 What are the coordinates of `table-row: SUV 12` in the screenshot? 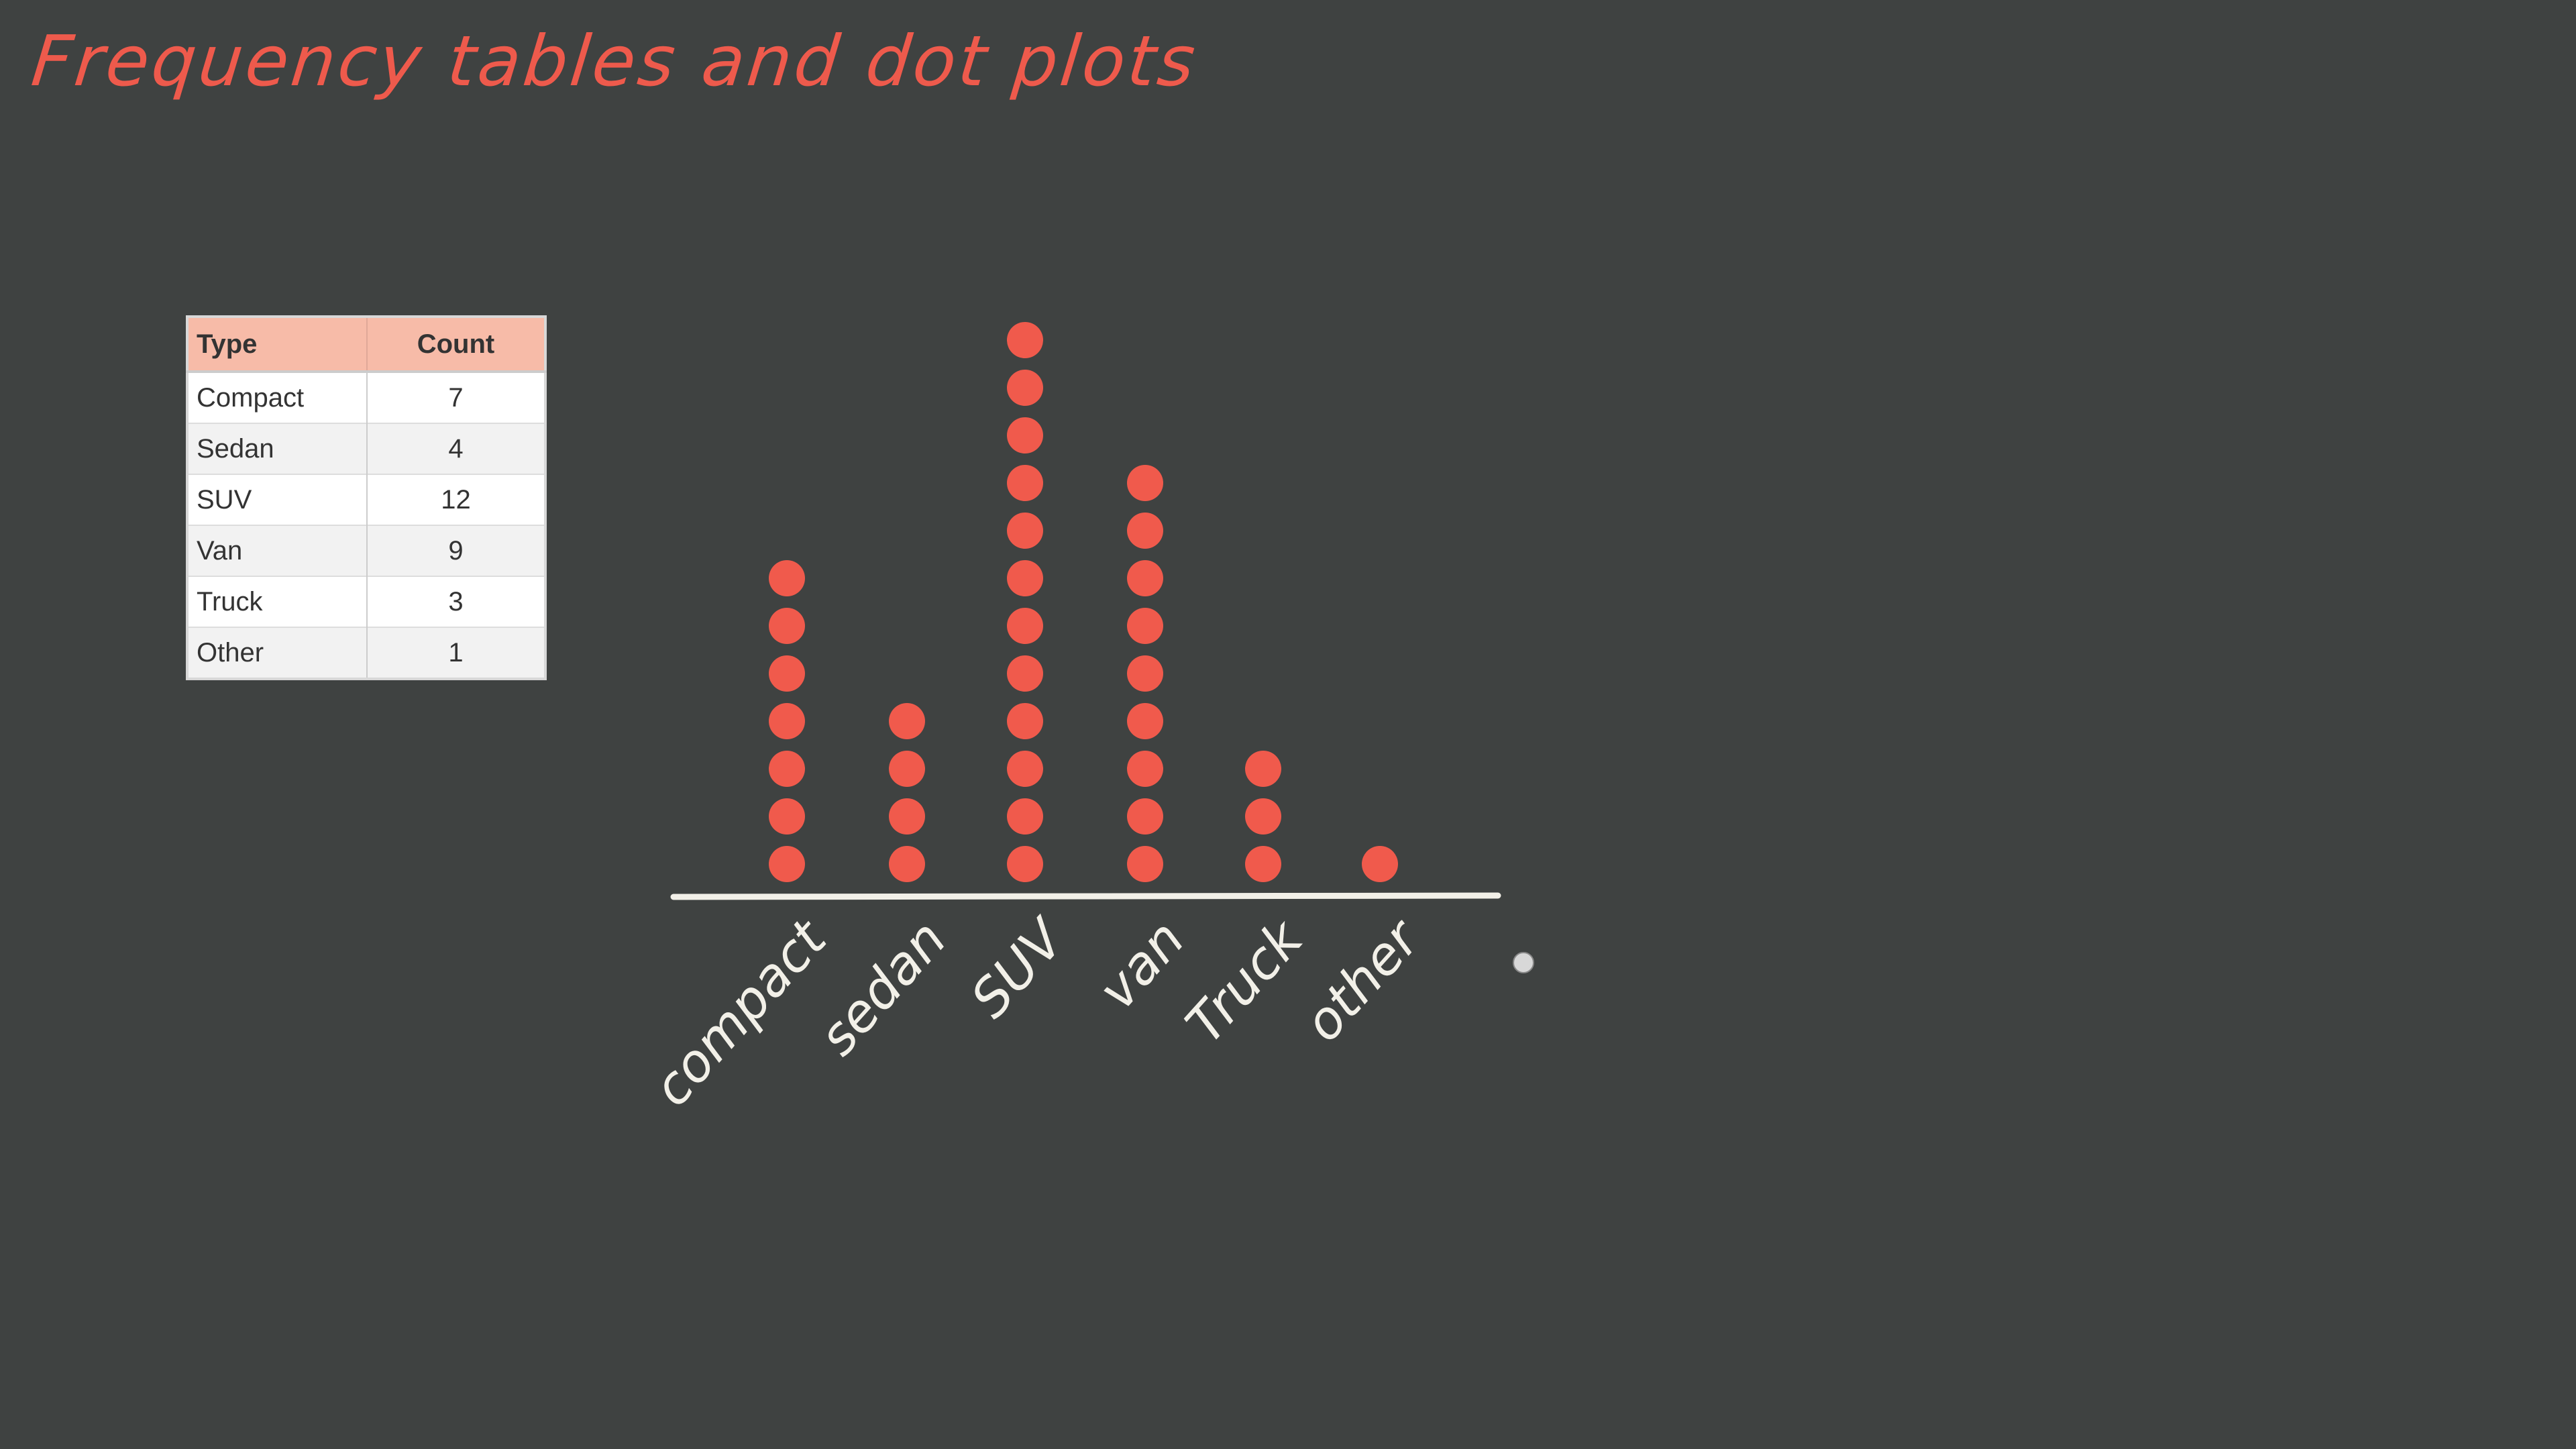 It's located at (366, 499).